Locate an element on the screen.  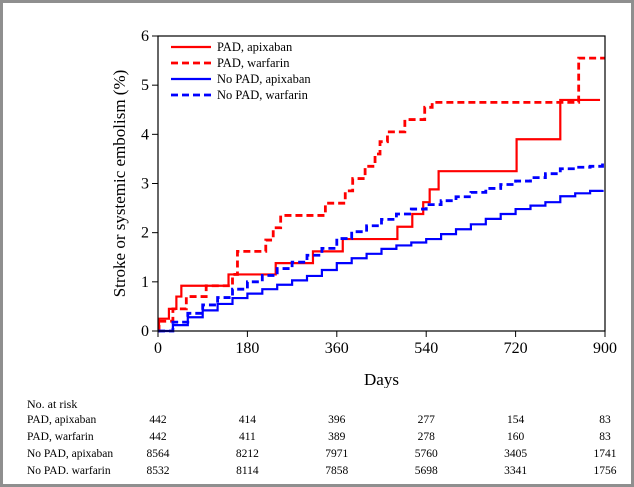
legend-label-2: No PAD, apixaban is located at coordinates (264, 79).